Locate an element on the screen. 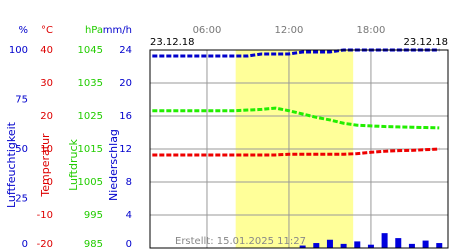 This screenshot has height=250, width=450. y-tick-label: 25 is located at coordinates (21, 199).